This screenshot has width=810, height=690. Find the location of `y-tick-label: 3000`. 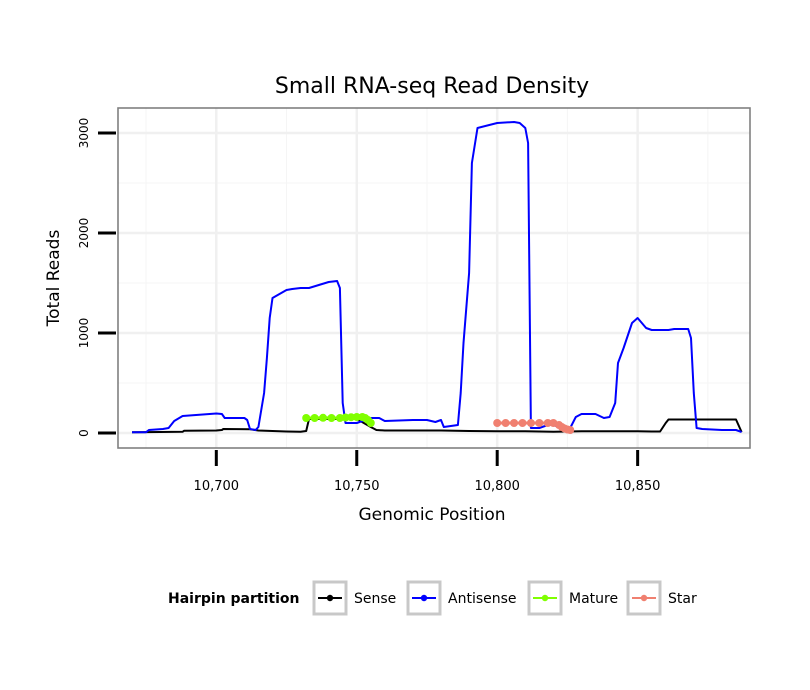

y-tick-label: 3000 is located at coordinates (84, 133).